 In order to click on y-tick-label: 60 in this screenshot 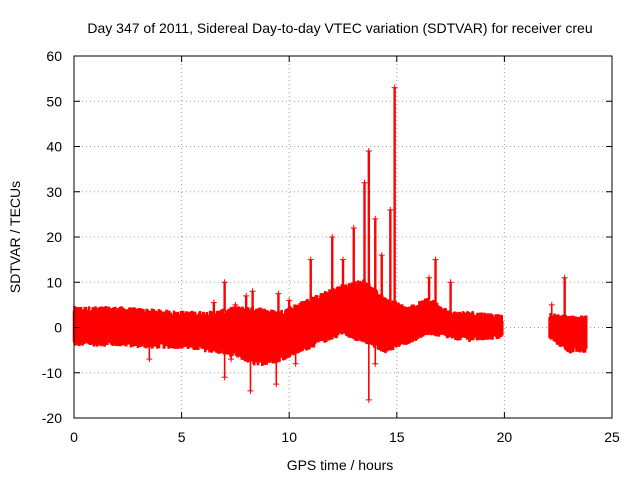, I will do `click(54, 56)`.